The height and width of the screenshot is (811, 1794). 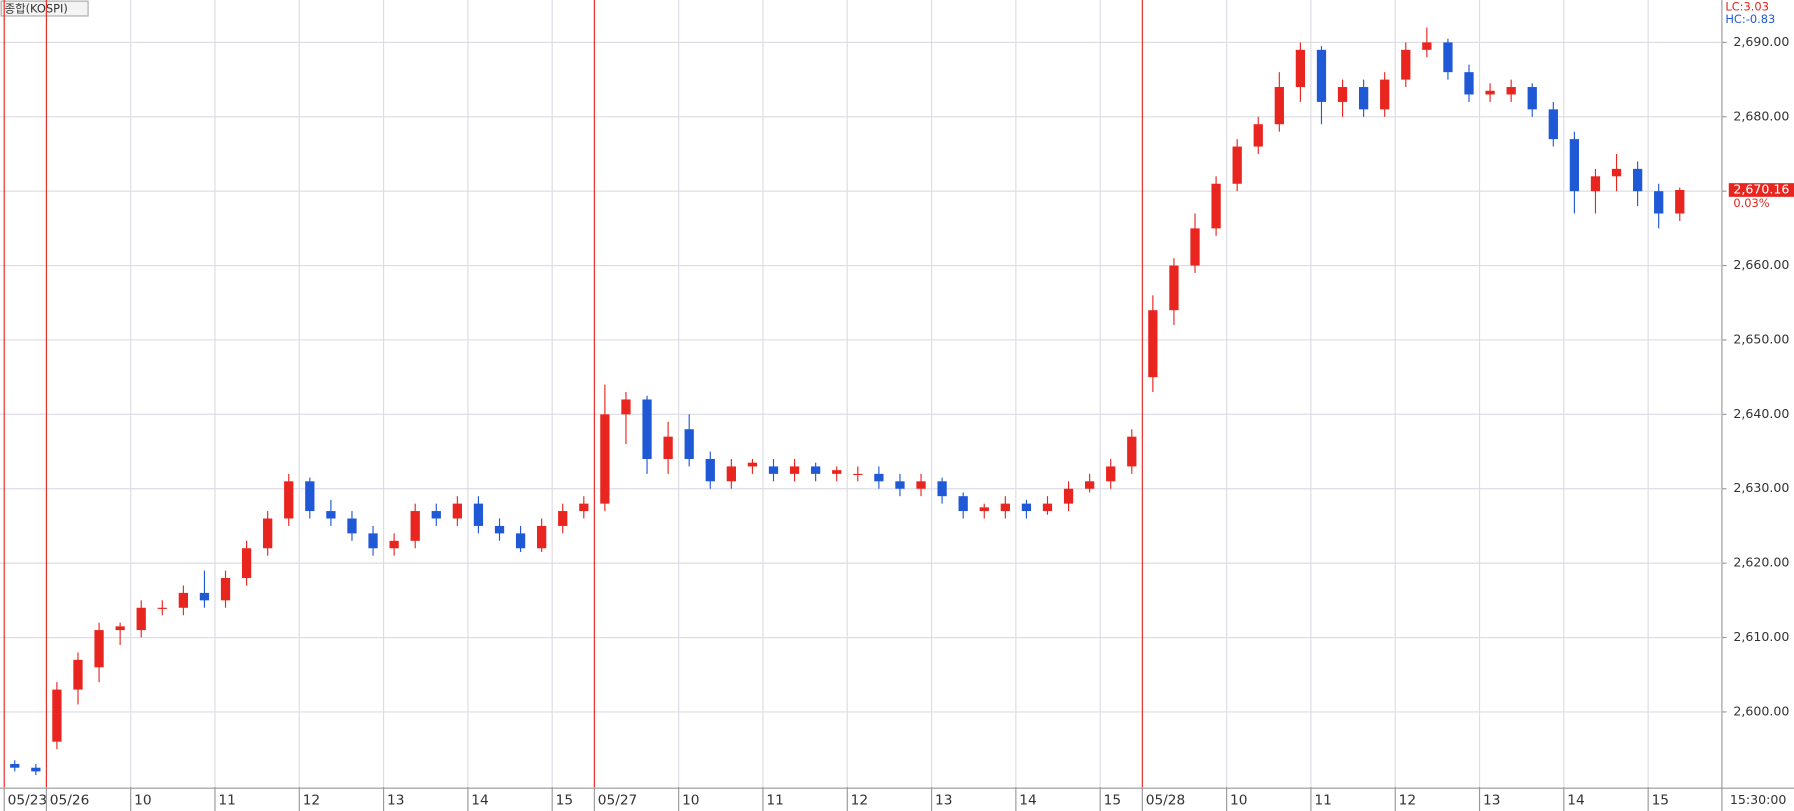 What do you see at coordinates (1761, 264) in the screenshot?
I see `y-tick-label: 2,660.00` at bounding box center [1761, 264].